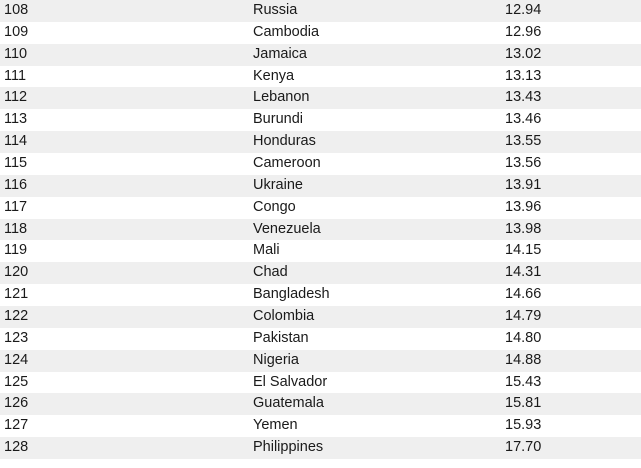  I want to click on table-row: 112 Lebanon 13.43, so click(320, 98).